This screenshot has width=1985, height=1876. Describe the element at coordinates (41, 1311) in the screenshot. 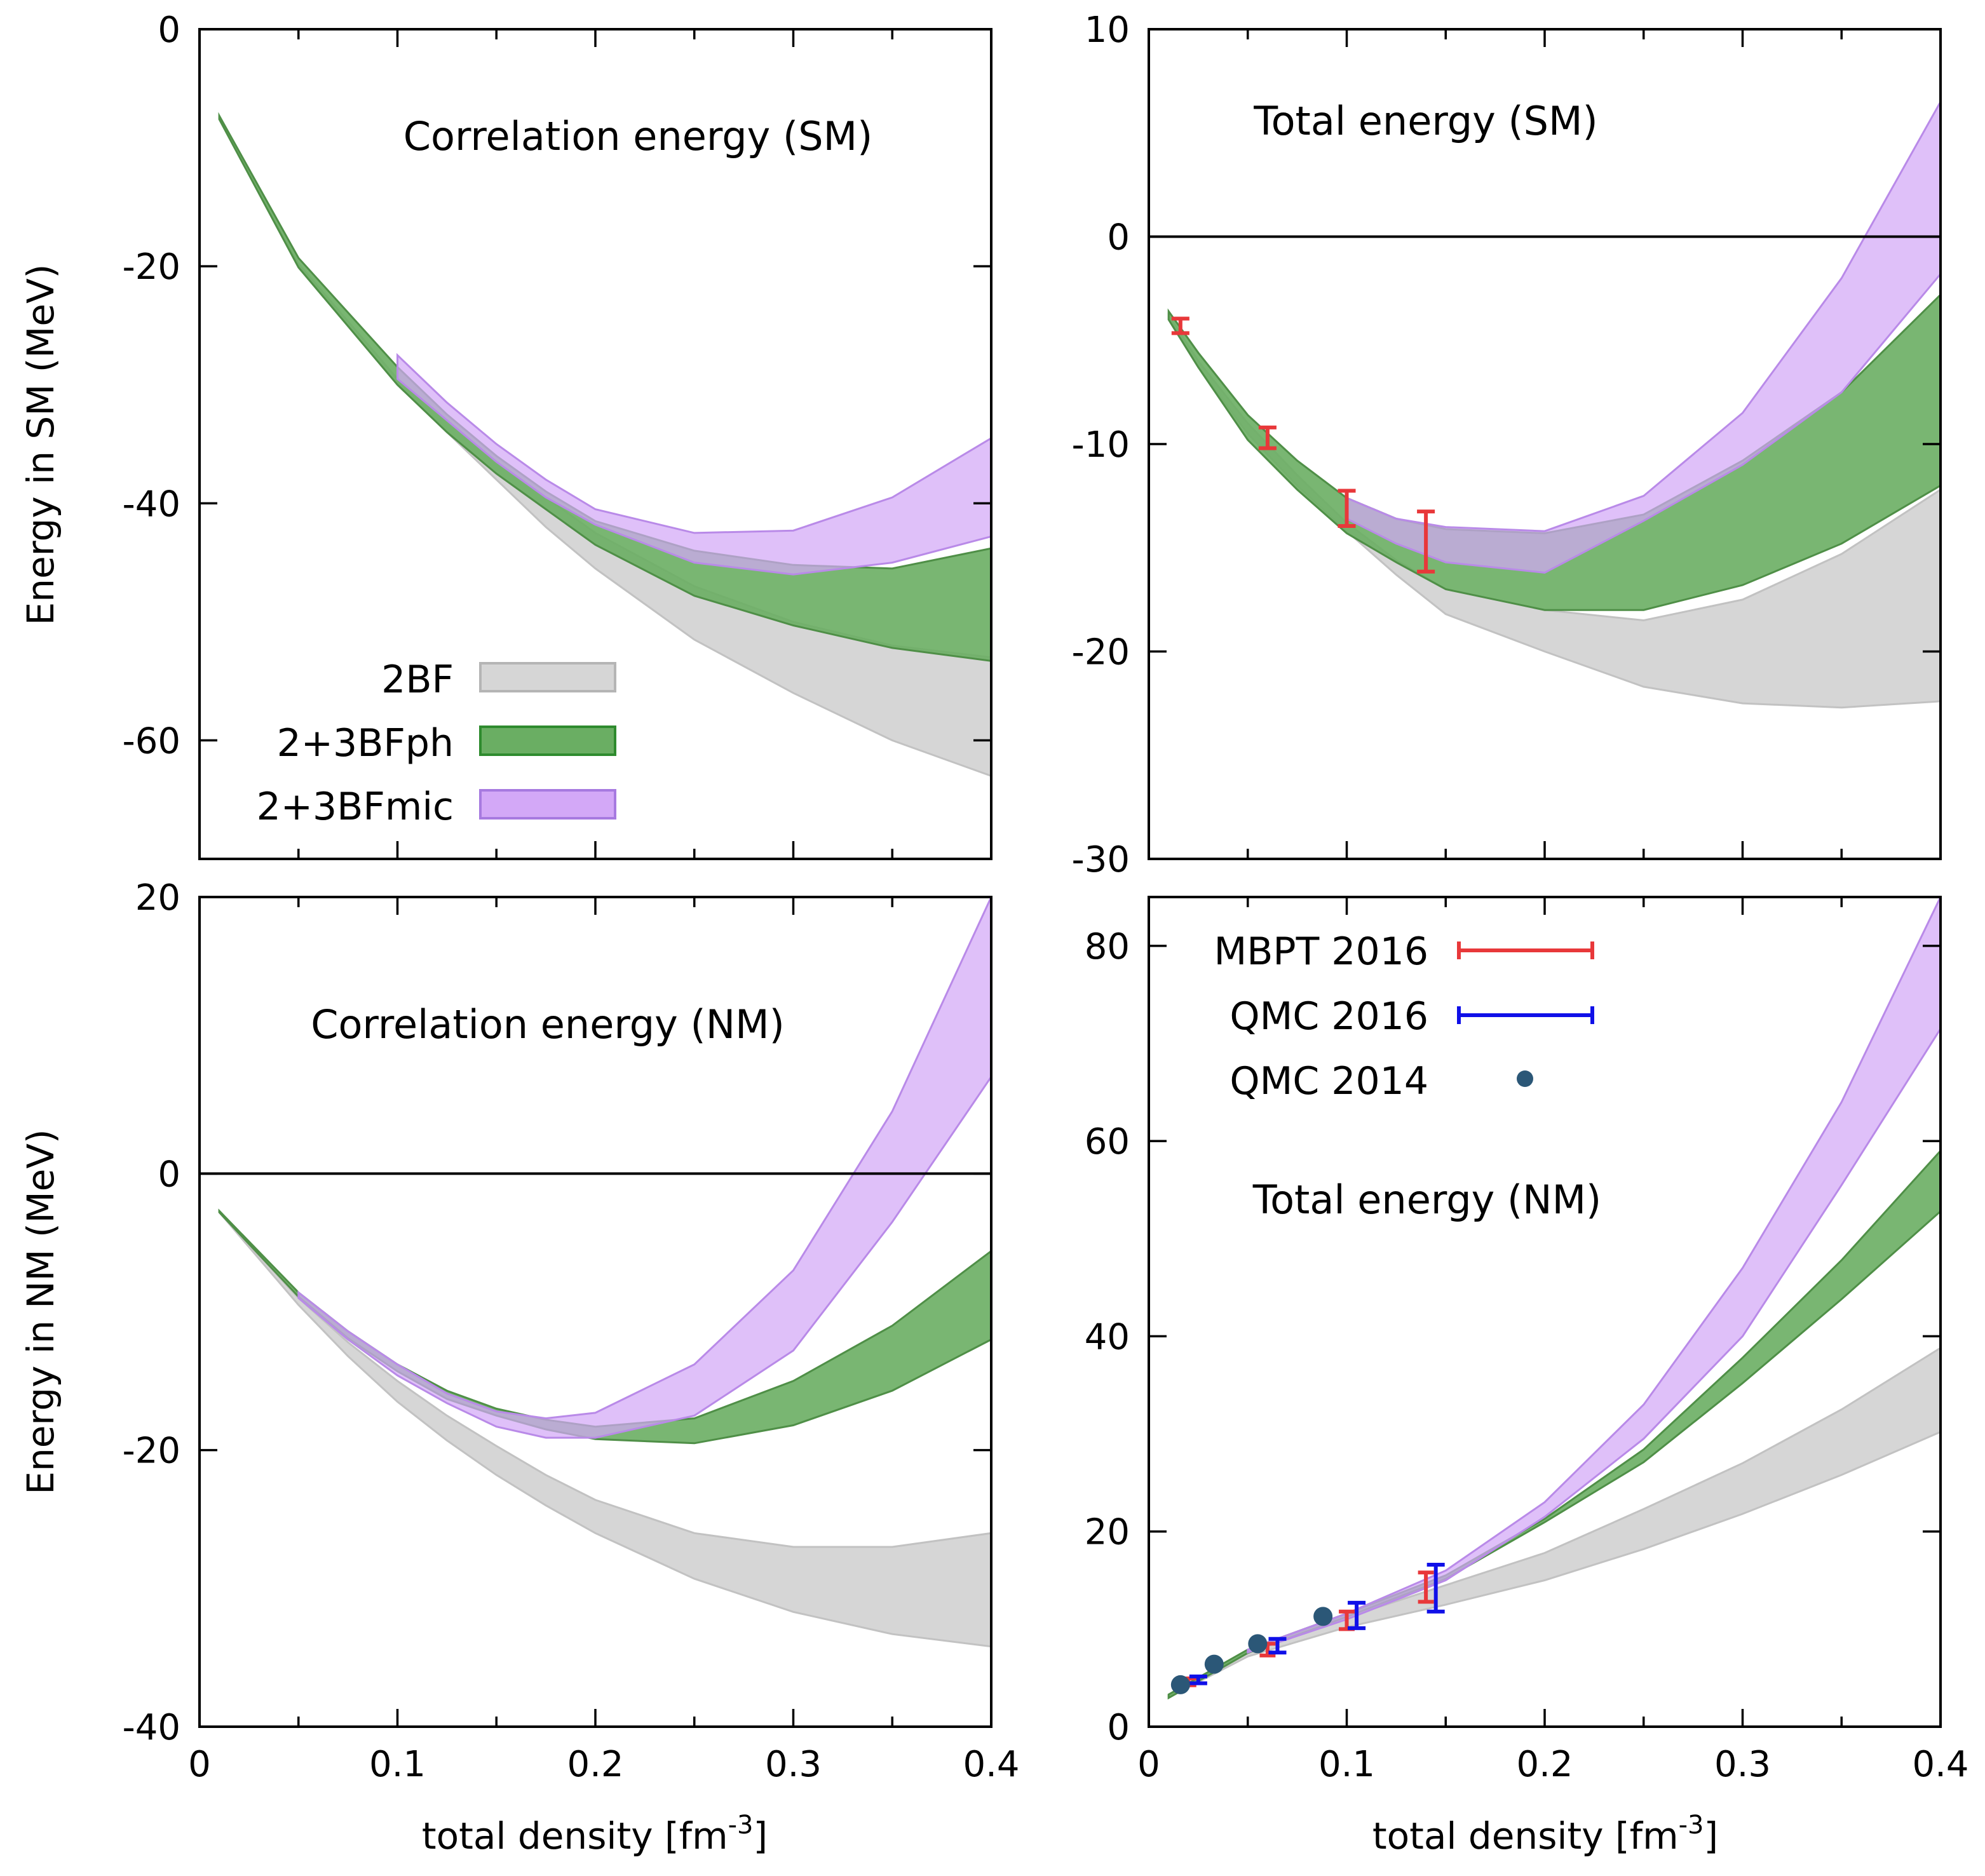

I see `y-axis-label-nm: Energy in NM (MeV)` at that location.